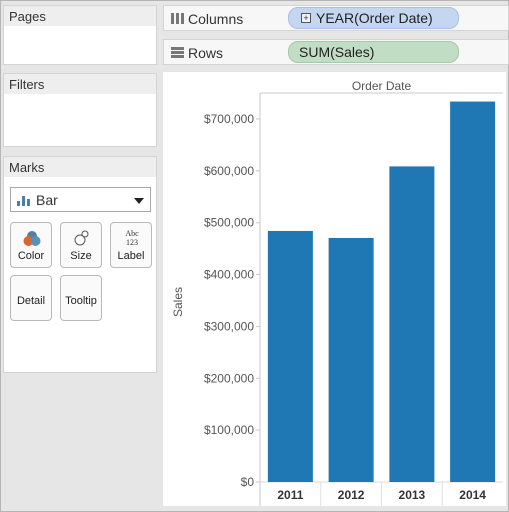 This screenshot has width=509, height=512. What do you see at coordinates (290, 356) in the screenshot?
I see `bar-2011` at bounding box center [290, 356].